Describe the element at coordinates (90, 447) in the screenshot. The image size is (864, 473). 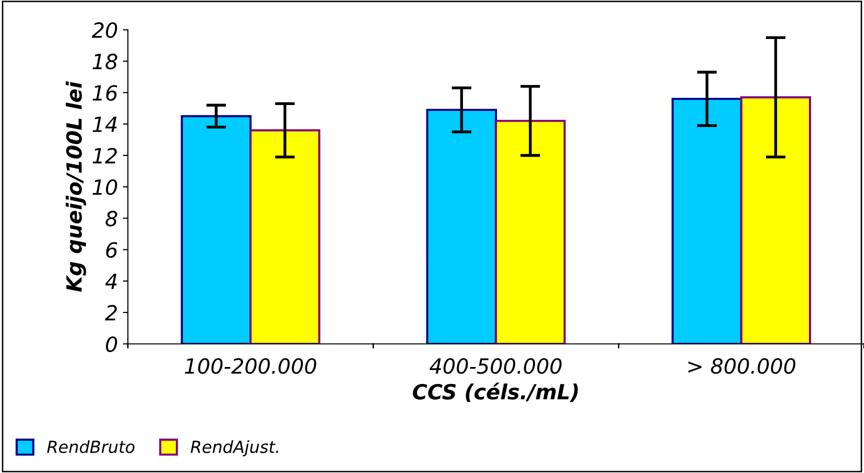
I see `legend-label: RendBruto` at that location.